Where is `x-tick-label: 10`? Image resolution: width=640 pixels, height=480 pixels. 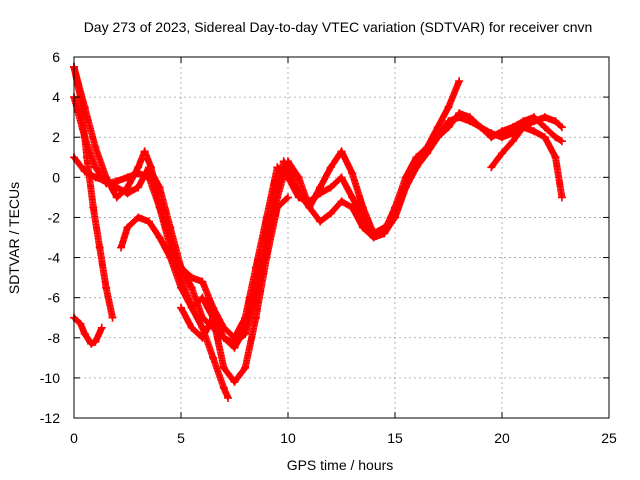
x-tick-label: 10 is located at coordinates (288, 438).